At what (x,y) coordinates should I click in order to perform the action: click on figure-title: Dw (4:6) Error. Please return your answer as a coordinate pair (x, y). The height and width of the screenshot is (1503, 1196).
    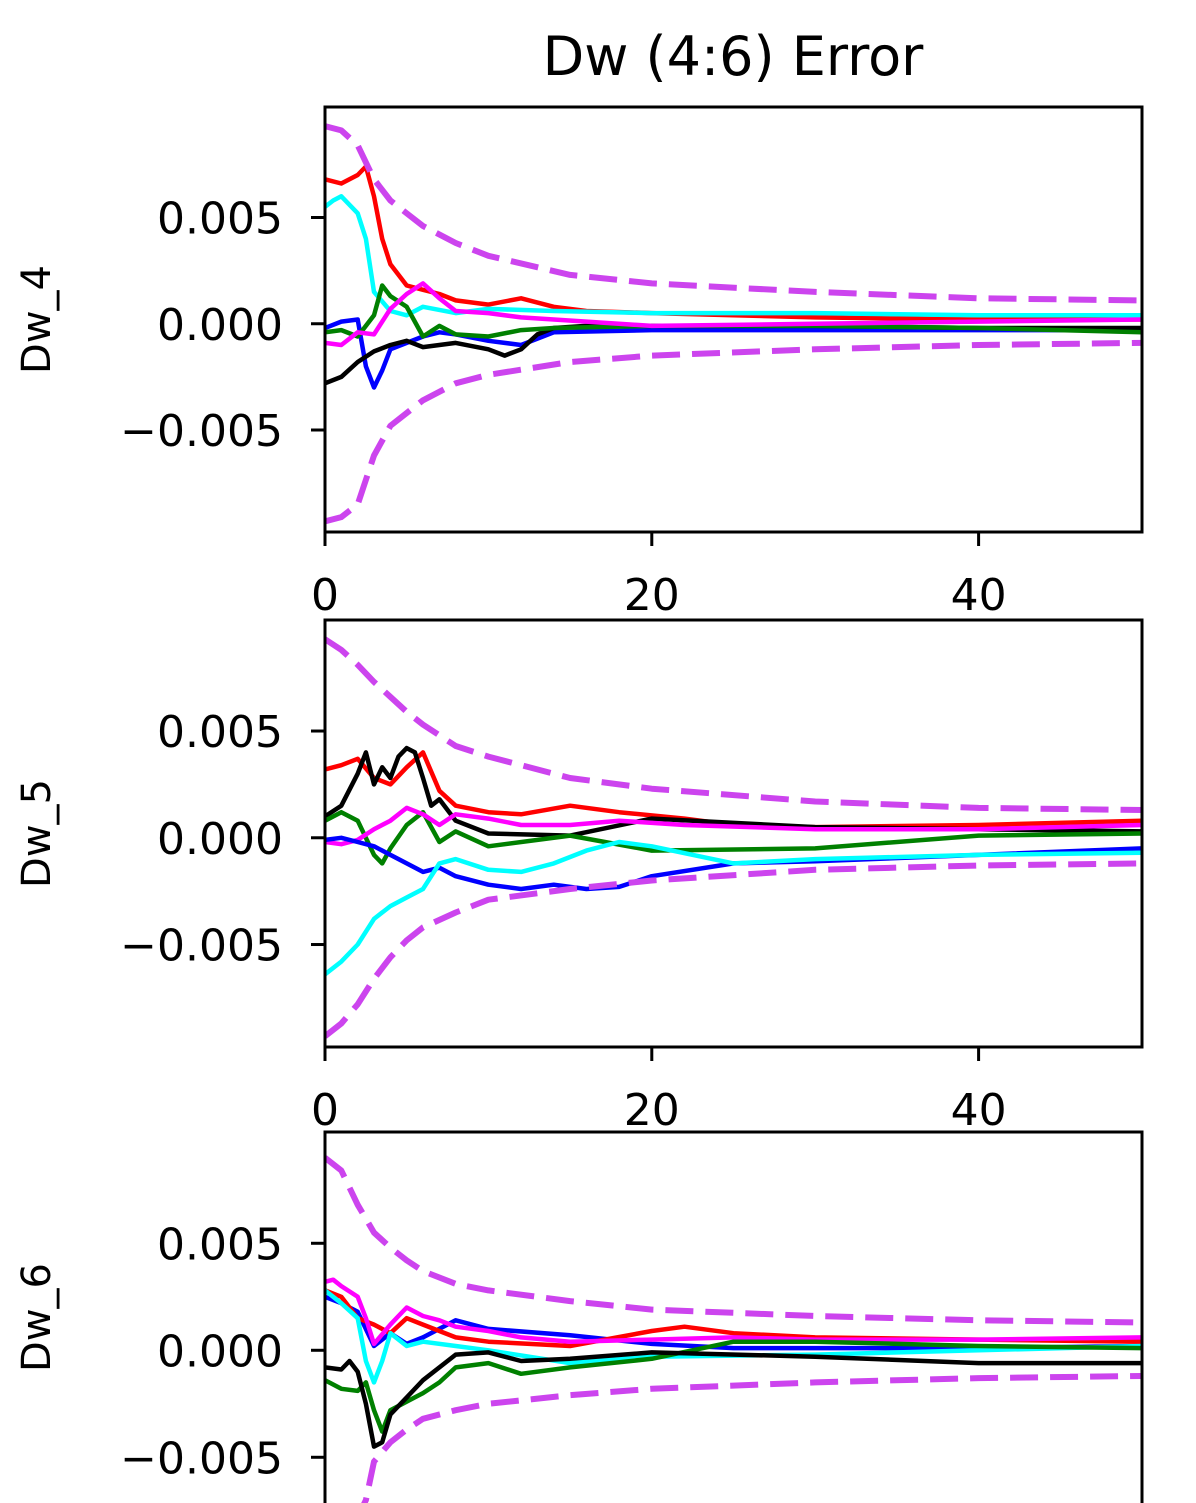
    Looking at the image, I should click on (734, 56).